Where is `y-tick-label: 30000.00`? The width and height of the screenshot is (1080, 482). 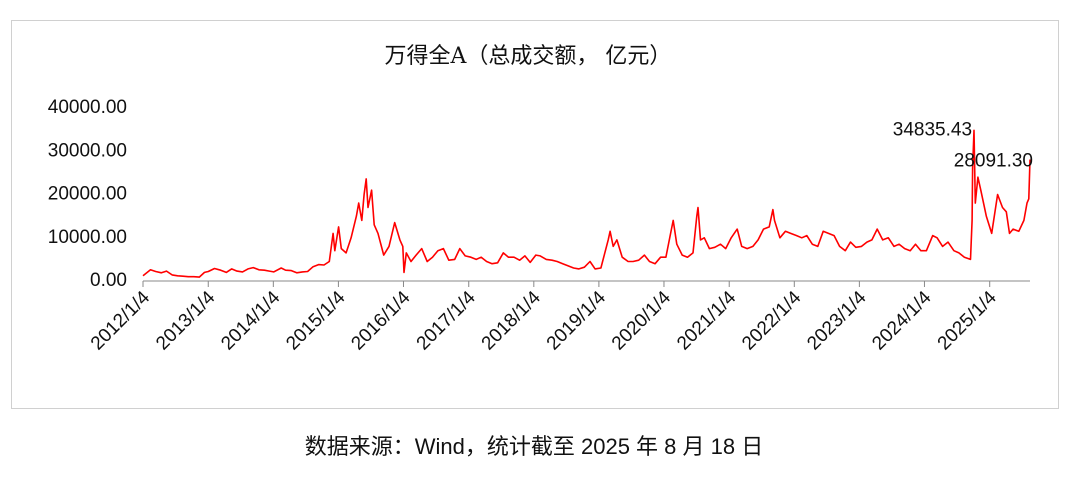 y-tick-label: 30000.00 is located at coordinates (87, 150).